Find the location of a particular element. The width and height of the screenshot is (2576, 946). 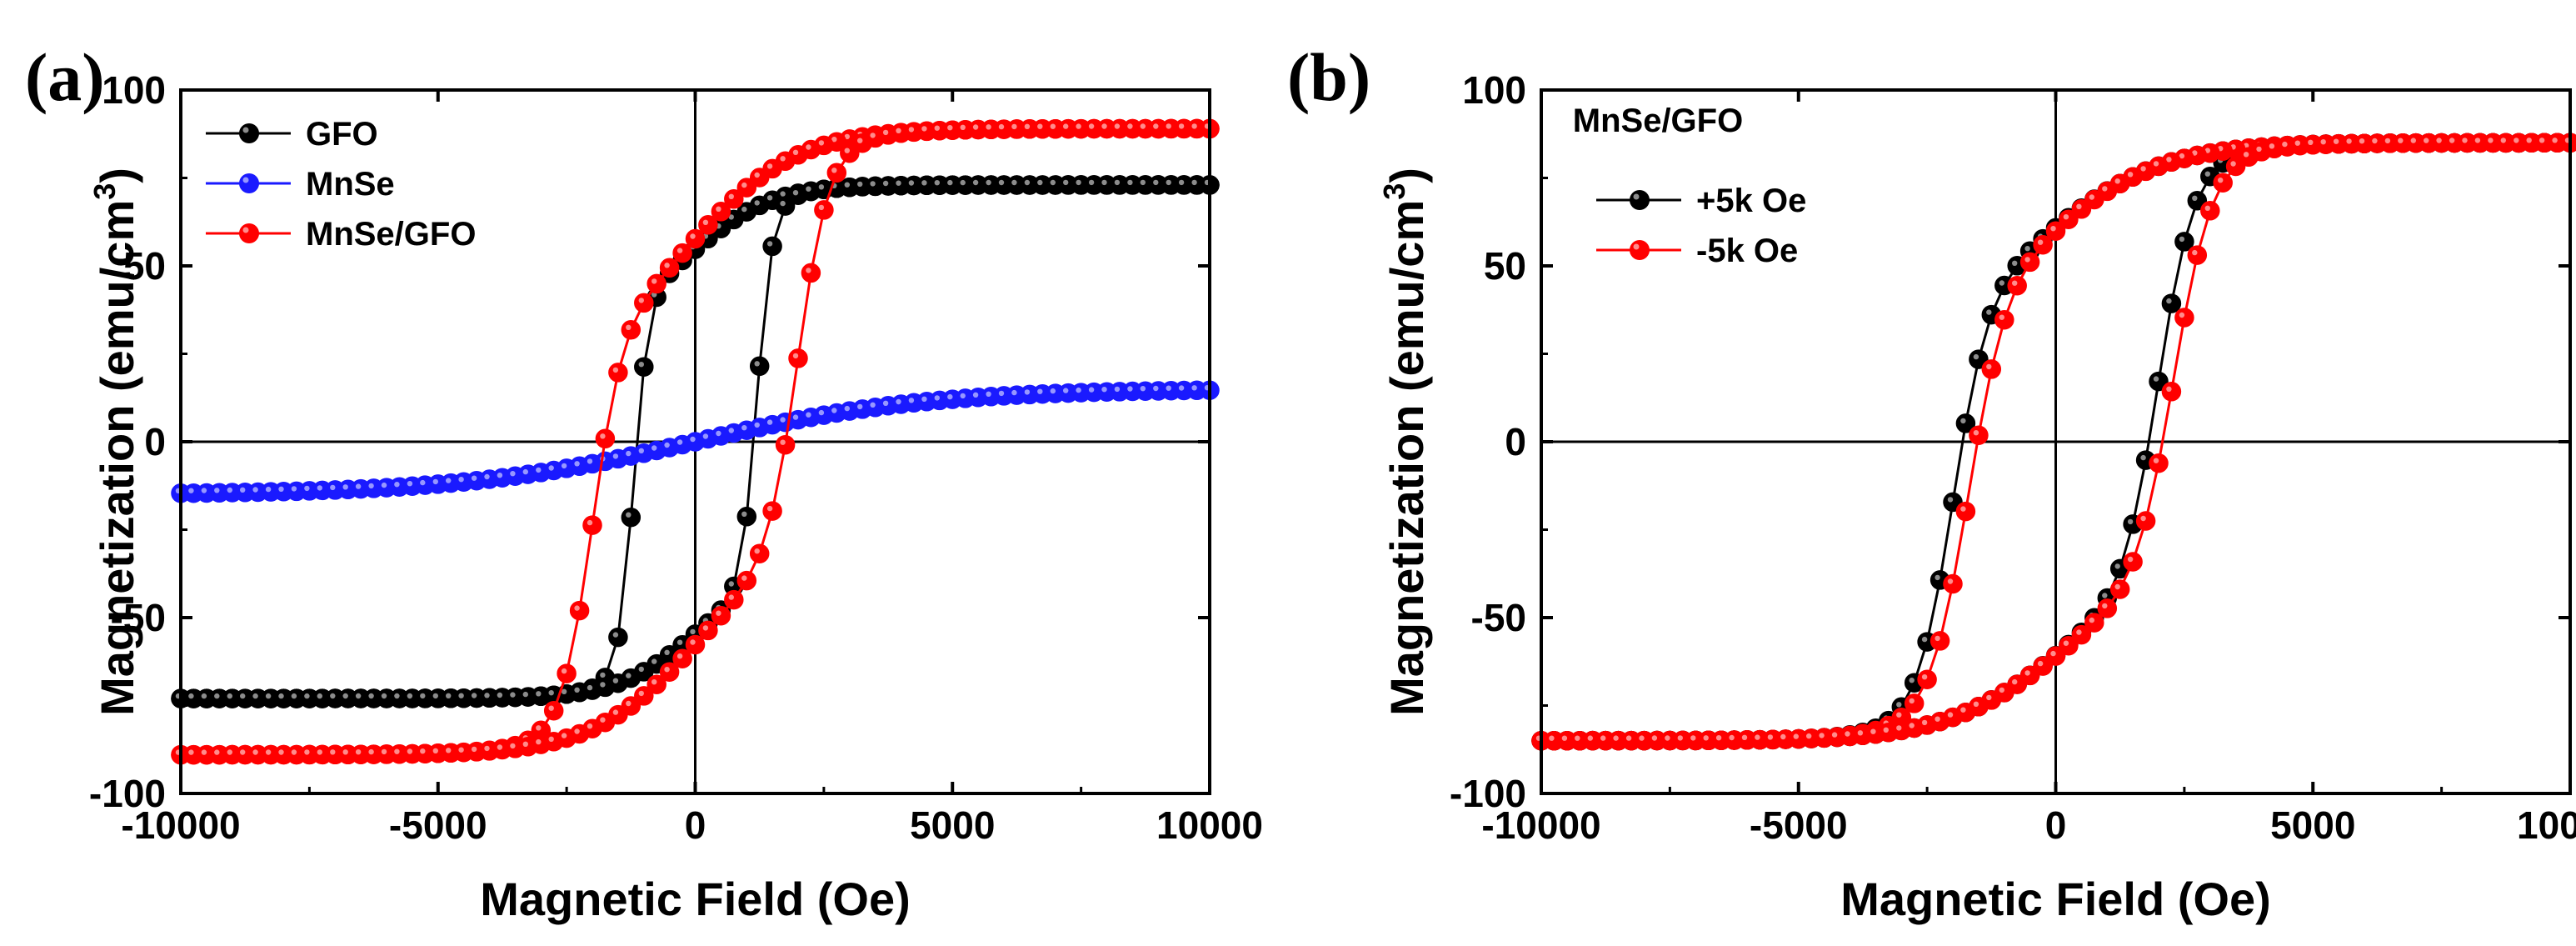

legend-marker is located at coordinates (249, 183).